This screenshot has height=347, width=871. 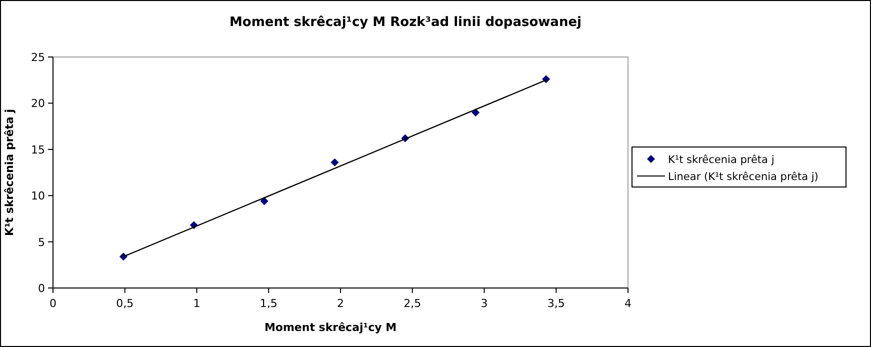 What do you see at coordinates (330, 327) in the screenshot?
I see `x-axis-title: Moment skrêcaj¹cy M` at bounding box center [330, 327].